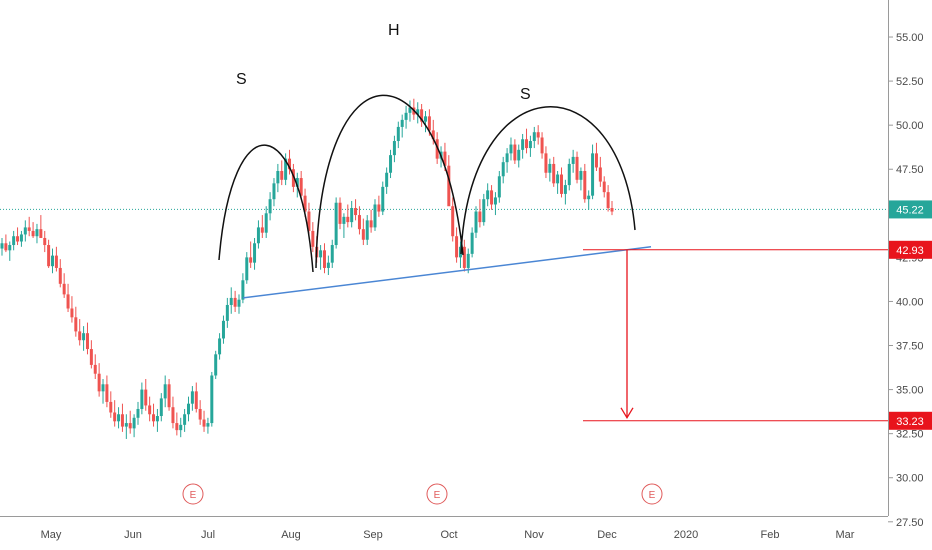 The height and width of the screenshot is (550, 932). Describe the element at coordinates (133, 535) in the screenshot. I see `x-tick-label: Jun` at that location.